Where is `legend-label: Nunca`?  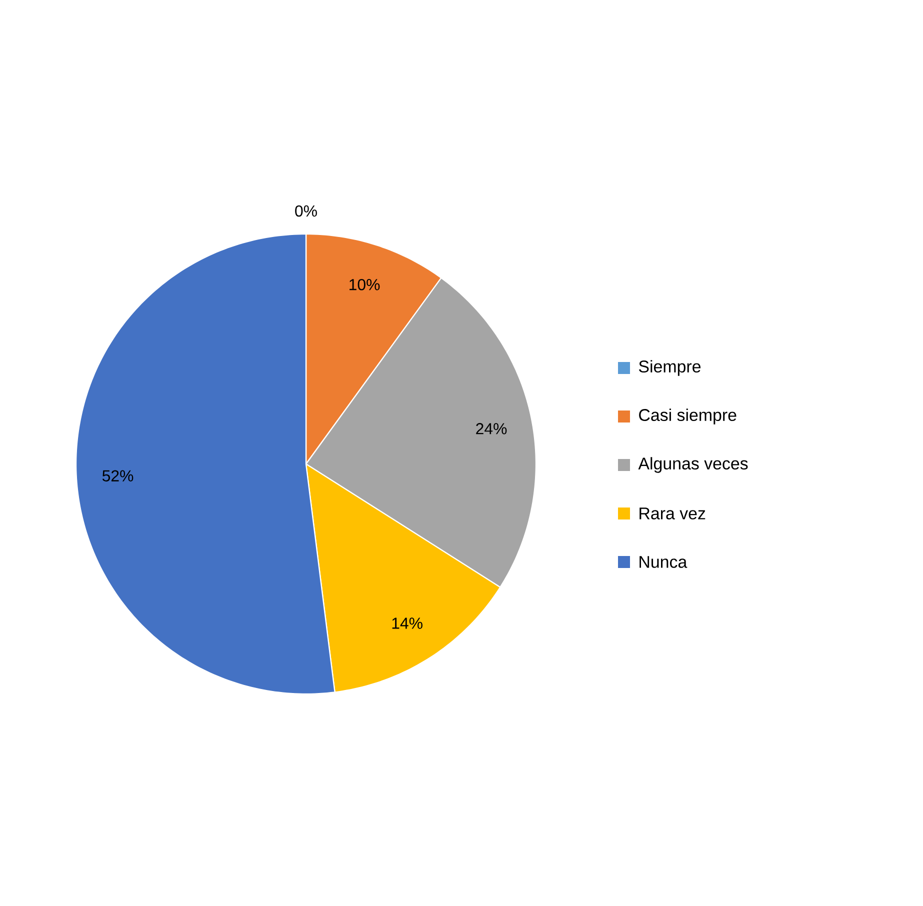 legend-label: Nunca is located at coordinates (664, 562).